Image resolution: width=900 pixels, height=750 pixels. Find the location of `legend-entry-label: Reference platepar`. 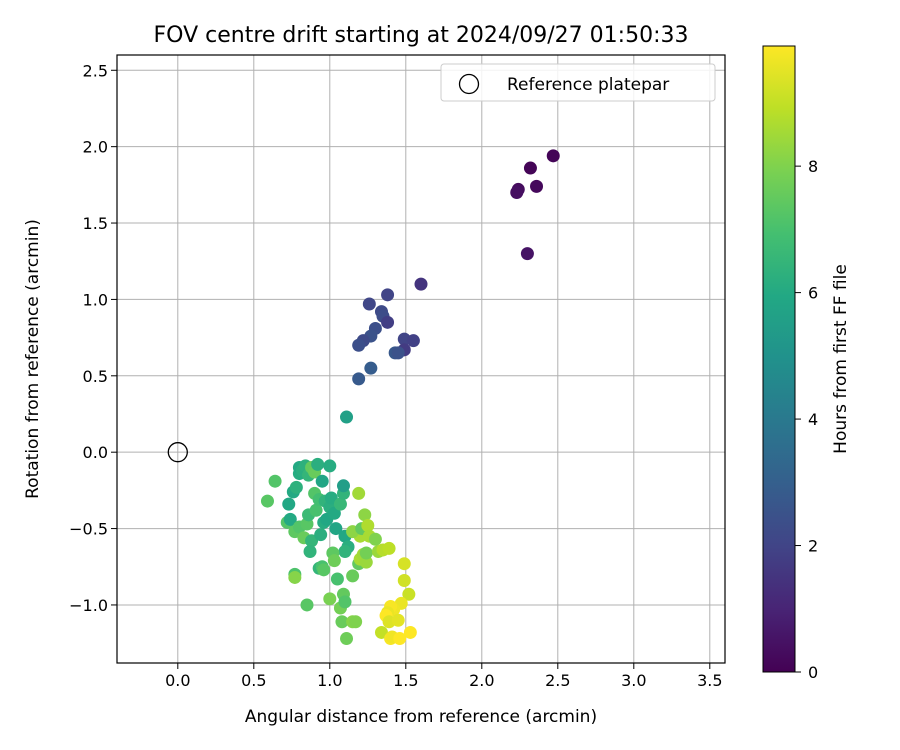

legend-entry-label: Reference platepar is located at coordinates (588, 85).